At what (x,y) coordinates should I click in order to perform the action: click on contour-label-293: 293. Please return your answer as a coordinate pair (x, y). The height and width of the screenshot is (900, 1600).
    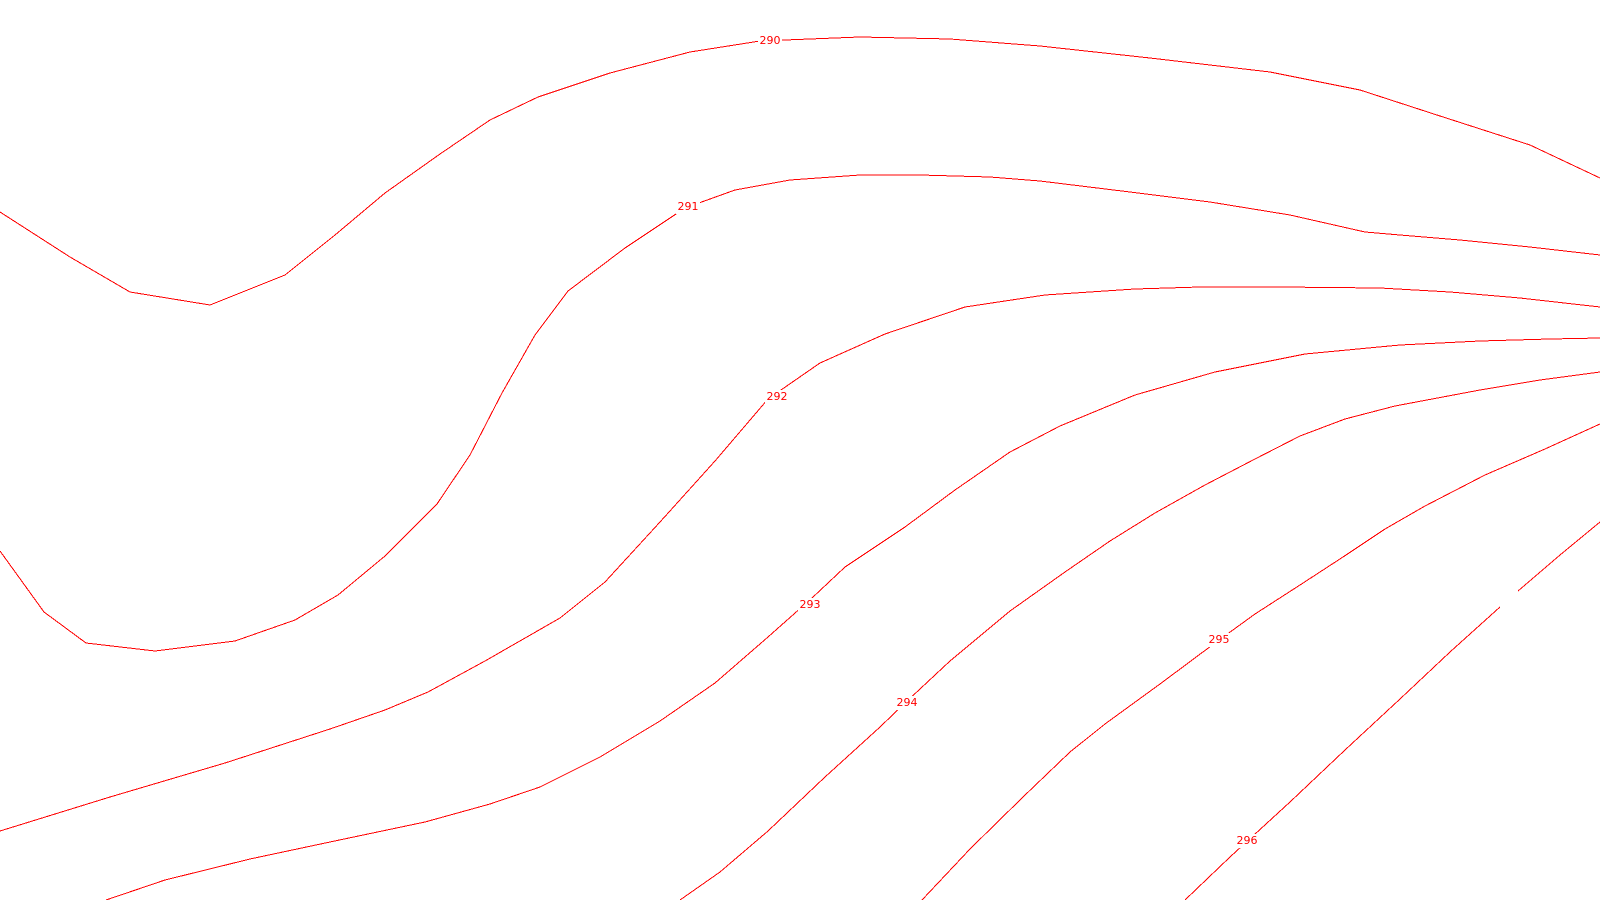
    Looking at the image, I should click on (810, 604).